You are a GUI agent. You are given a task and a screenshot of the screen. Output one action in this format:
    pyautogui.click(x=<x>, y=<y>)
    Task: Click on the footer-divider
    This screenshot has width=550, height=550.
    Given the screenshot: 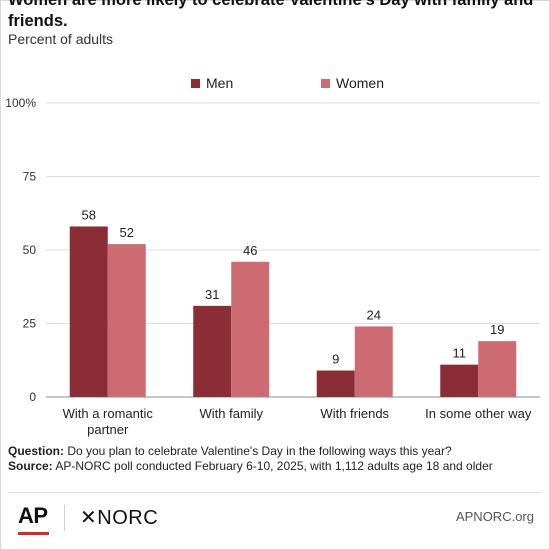 What is the action you would take?
    pyautogui.click(x=275, y=492)
    